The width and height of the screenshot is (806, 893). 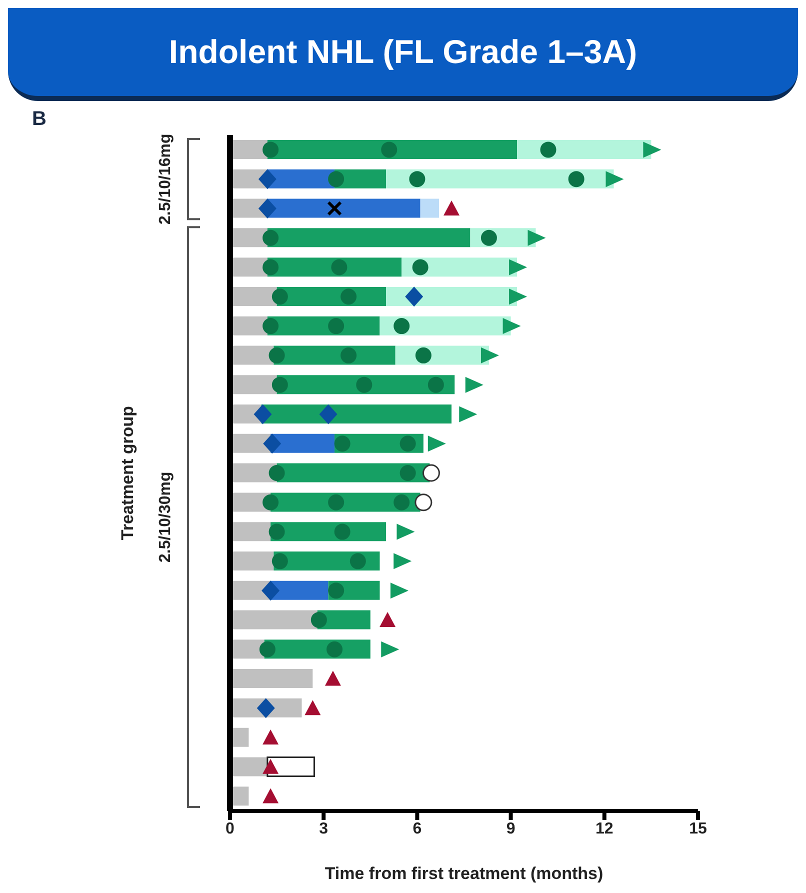 What do you see at coordinates (511, 829) in the screenshot?
I see `x-tick-label: 9` at bounding box center [511, 829].